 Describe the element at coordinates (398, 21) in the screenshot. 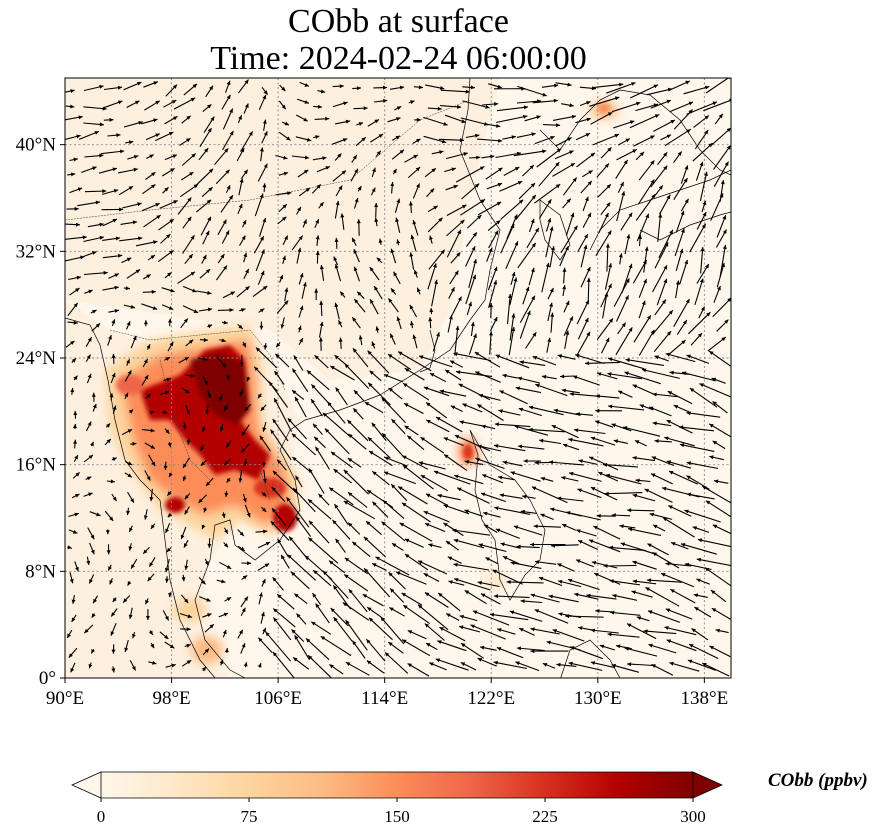

I see `map-title-line1: CObb at surface` at that location.